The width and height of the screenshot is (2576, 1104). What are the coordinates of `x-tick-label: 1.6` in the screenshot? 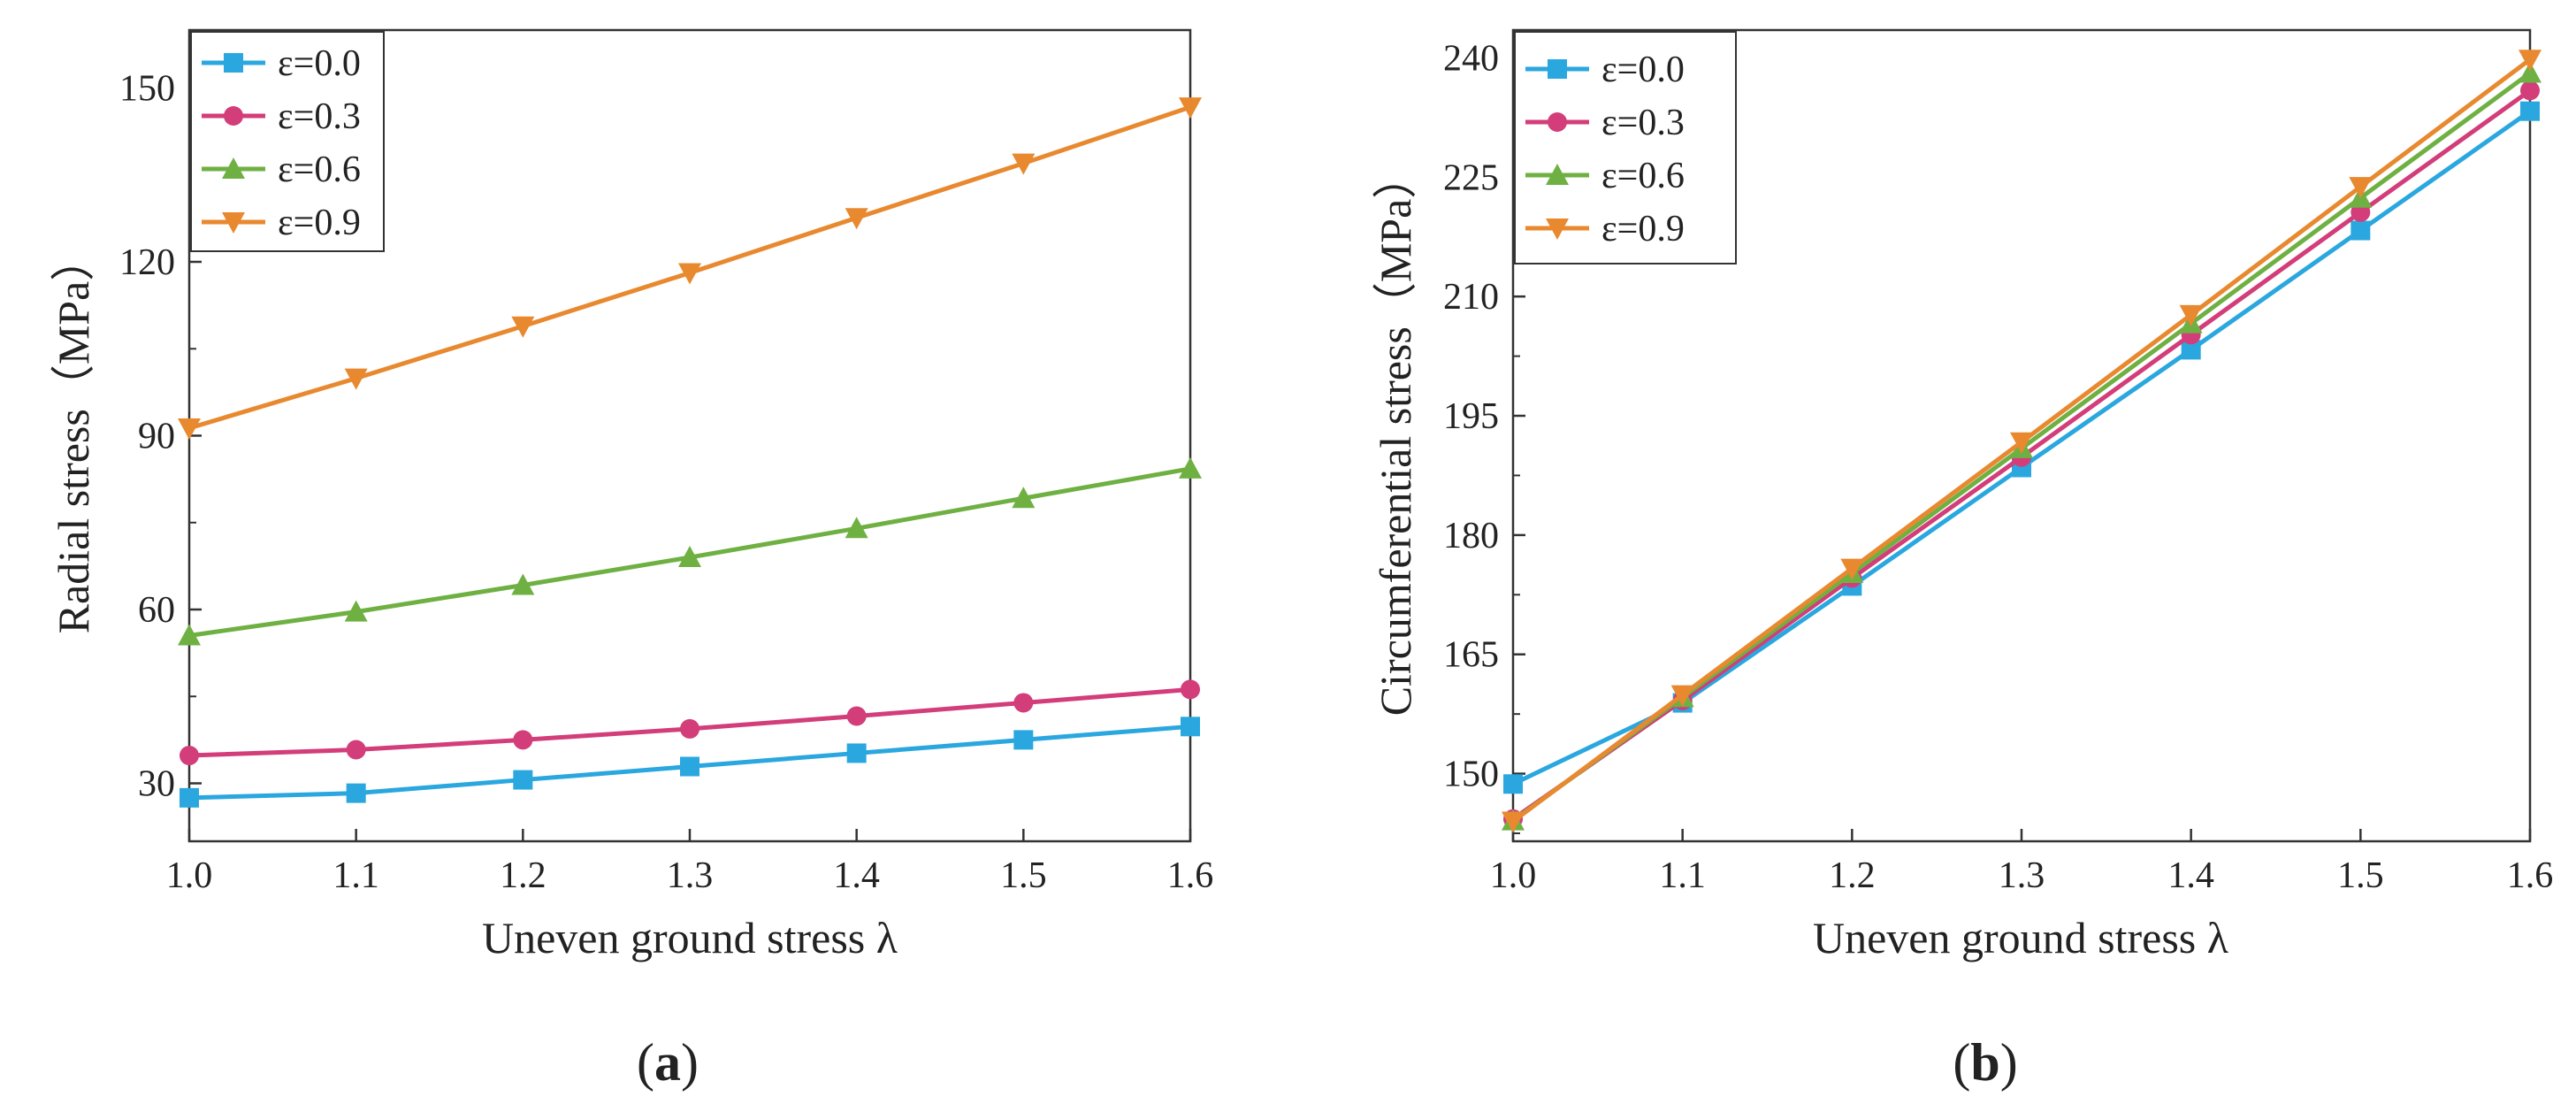 It's located at (1190, 875).